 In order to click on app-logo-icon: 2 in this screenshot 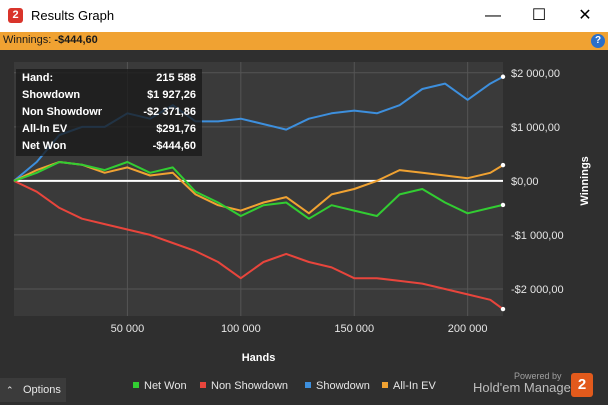, I will do `click(15, 15)`.